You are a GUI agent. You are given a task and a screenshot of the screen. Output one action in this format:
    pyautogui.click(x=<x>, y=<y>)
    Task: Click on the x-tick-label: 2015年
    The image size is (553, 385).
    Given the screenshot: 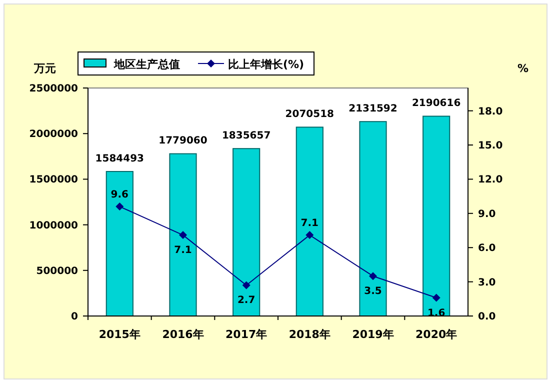 What is the action you would take?
    pyautogui.click(x=119, y=334)
    